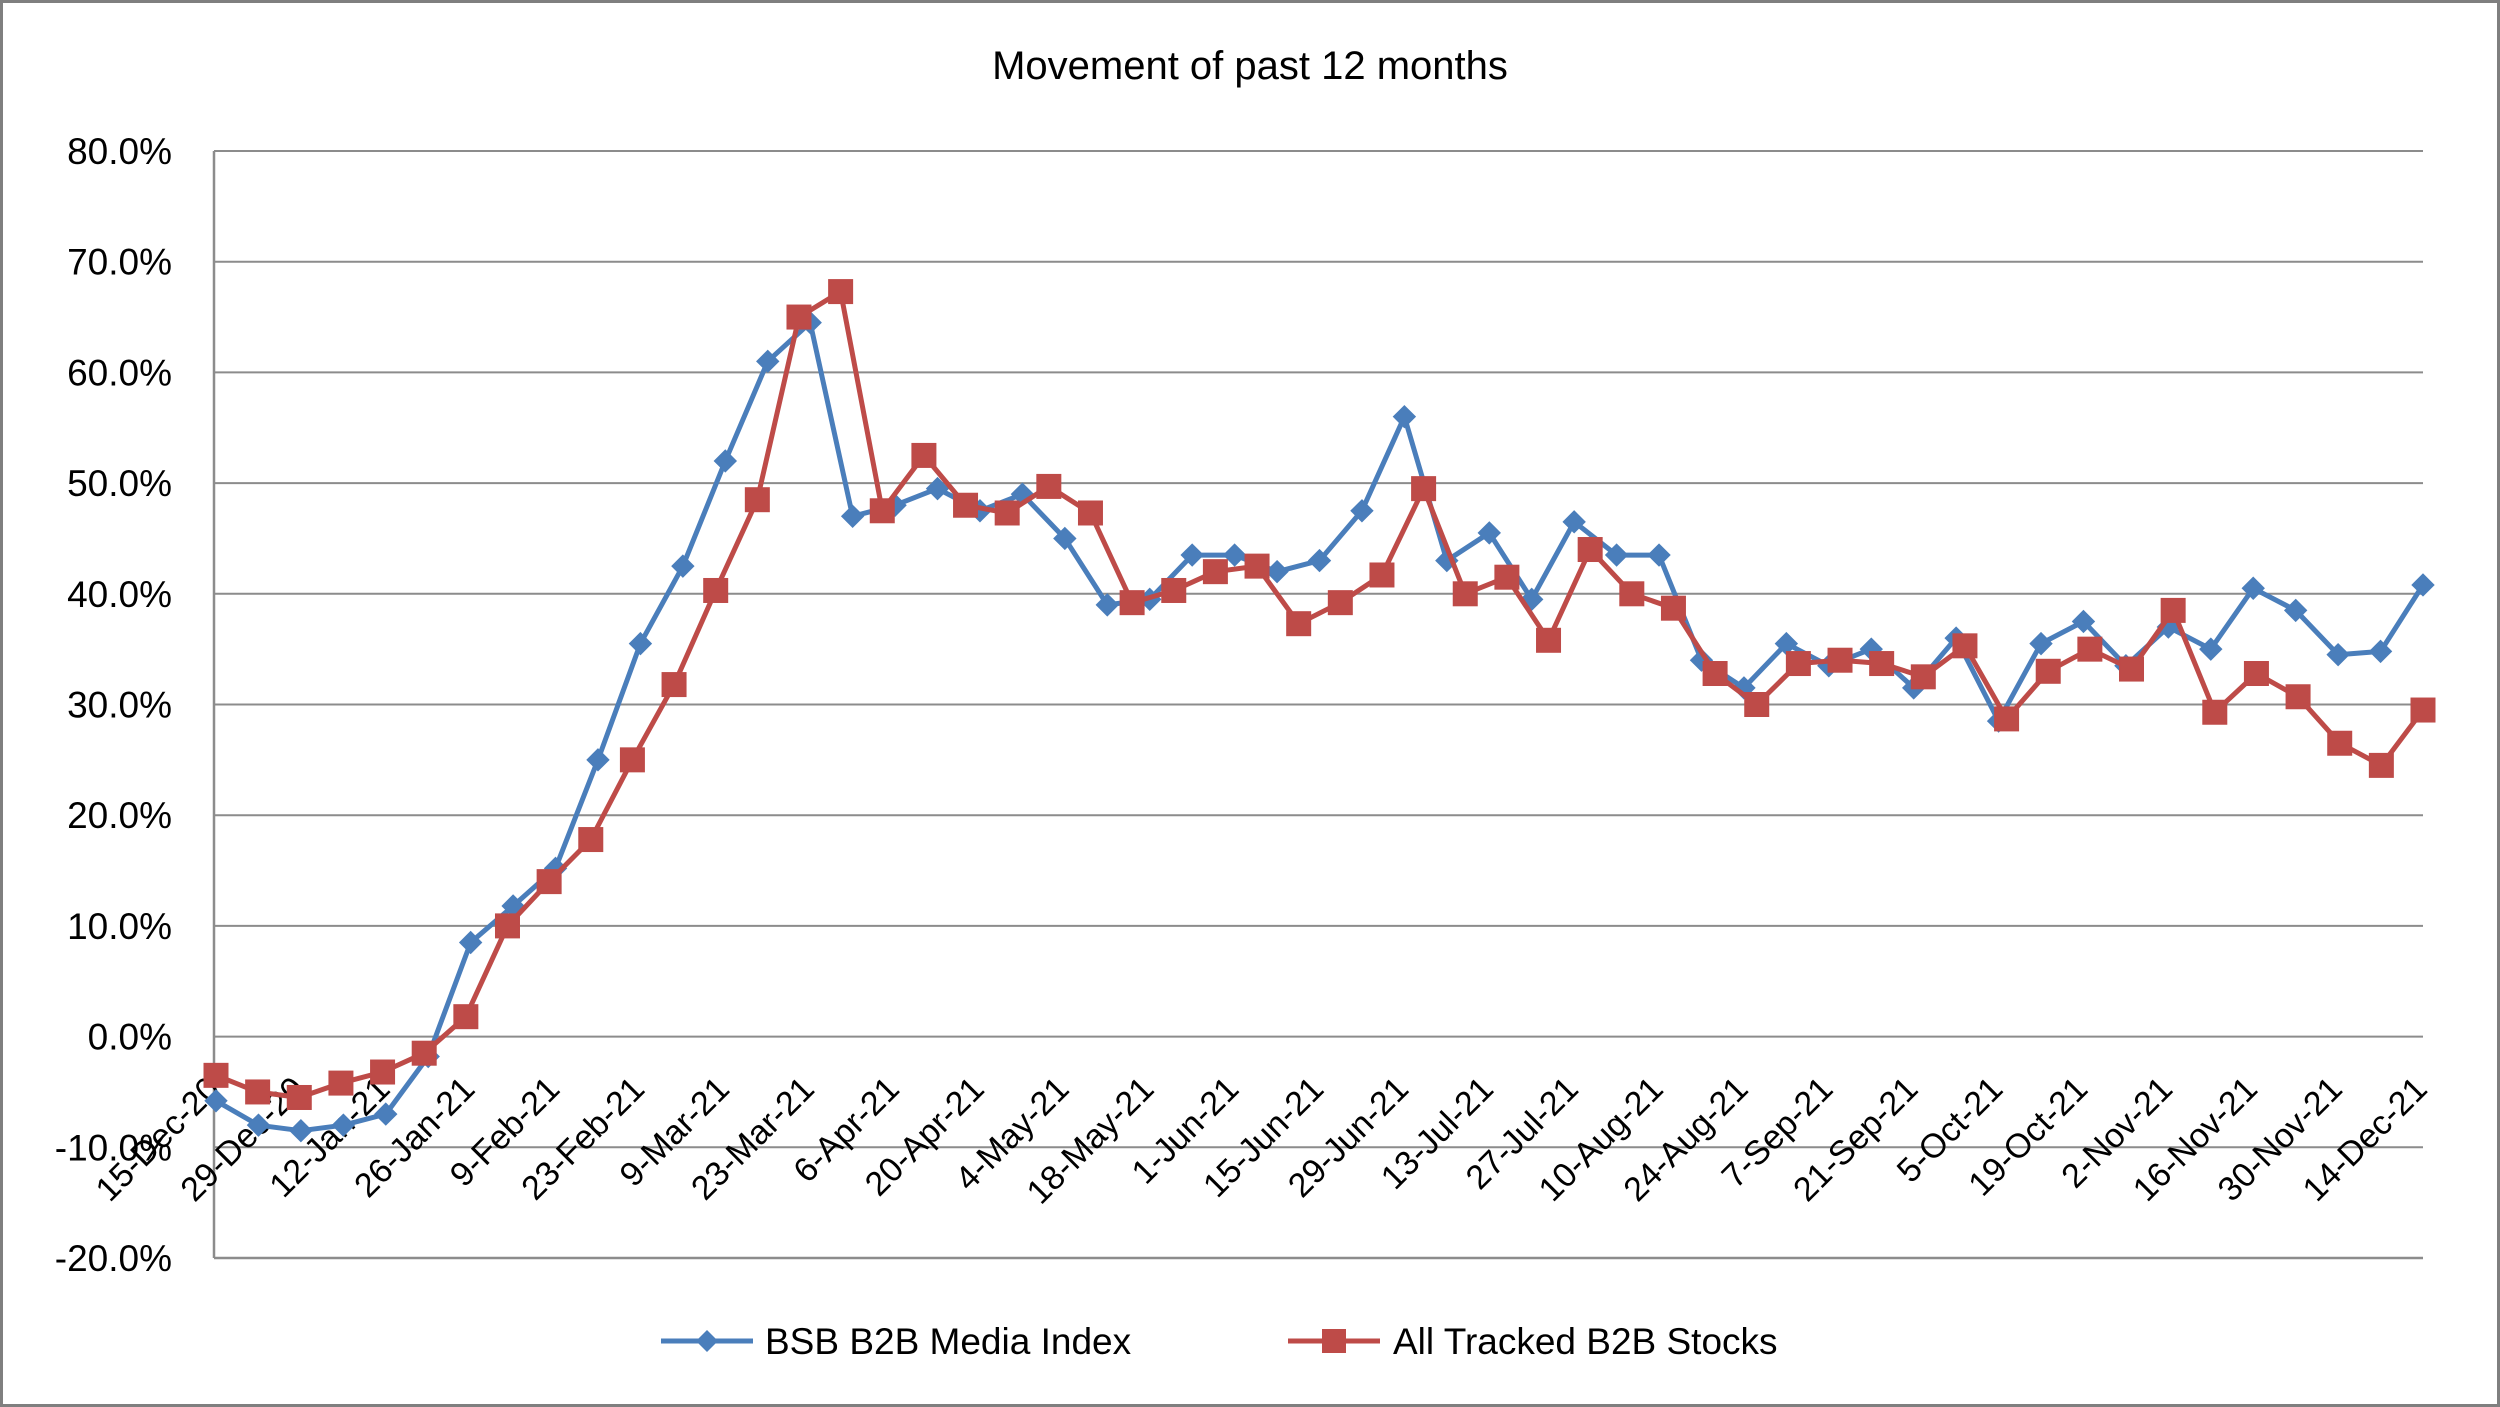 Image resolution: width=2500 pixels, height=1407 pixels. I want to click on y-tick-label: -10.0%, so click(113, 1147).